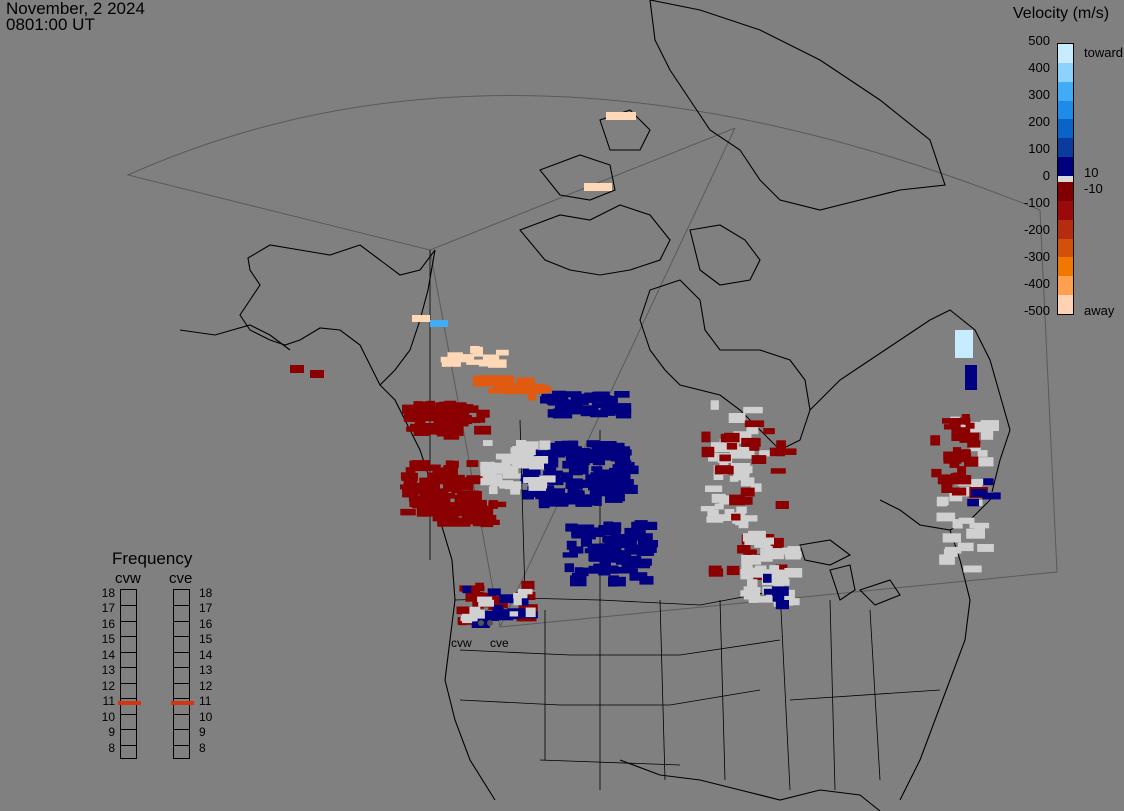 Image resolution: width=1124 pixels, height=811 pixels. I want to click on frequency-level-label: 8, so click(111, 747).